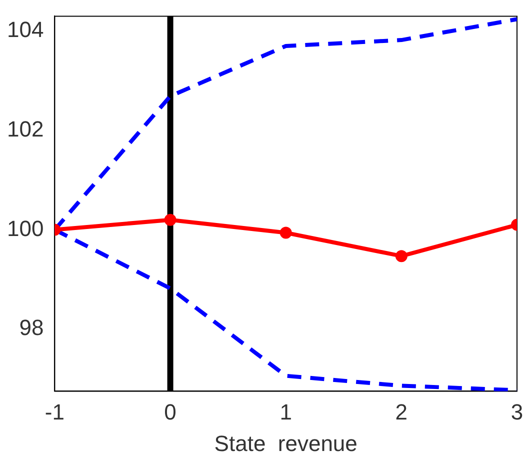  I want to click on x-axis-title: State revenue, so click(286, 443).